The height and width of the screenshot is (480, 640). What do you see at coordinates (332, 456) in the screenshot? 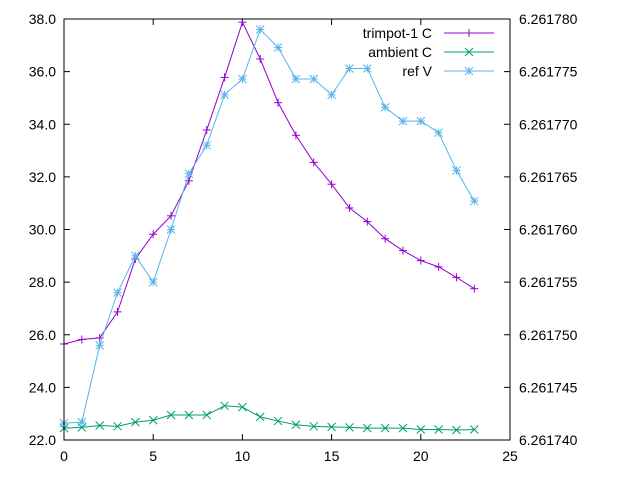
I see `x-tick-label: 15` at bounding box center [332, 456].